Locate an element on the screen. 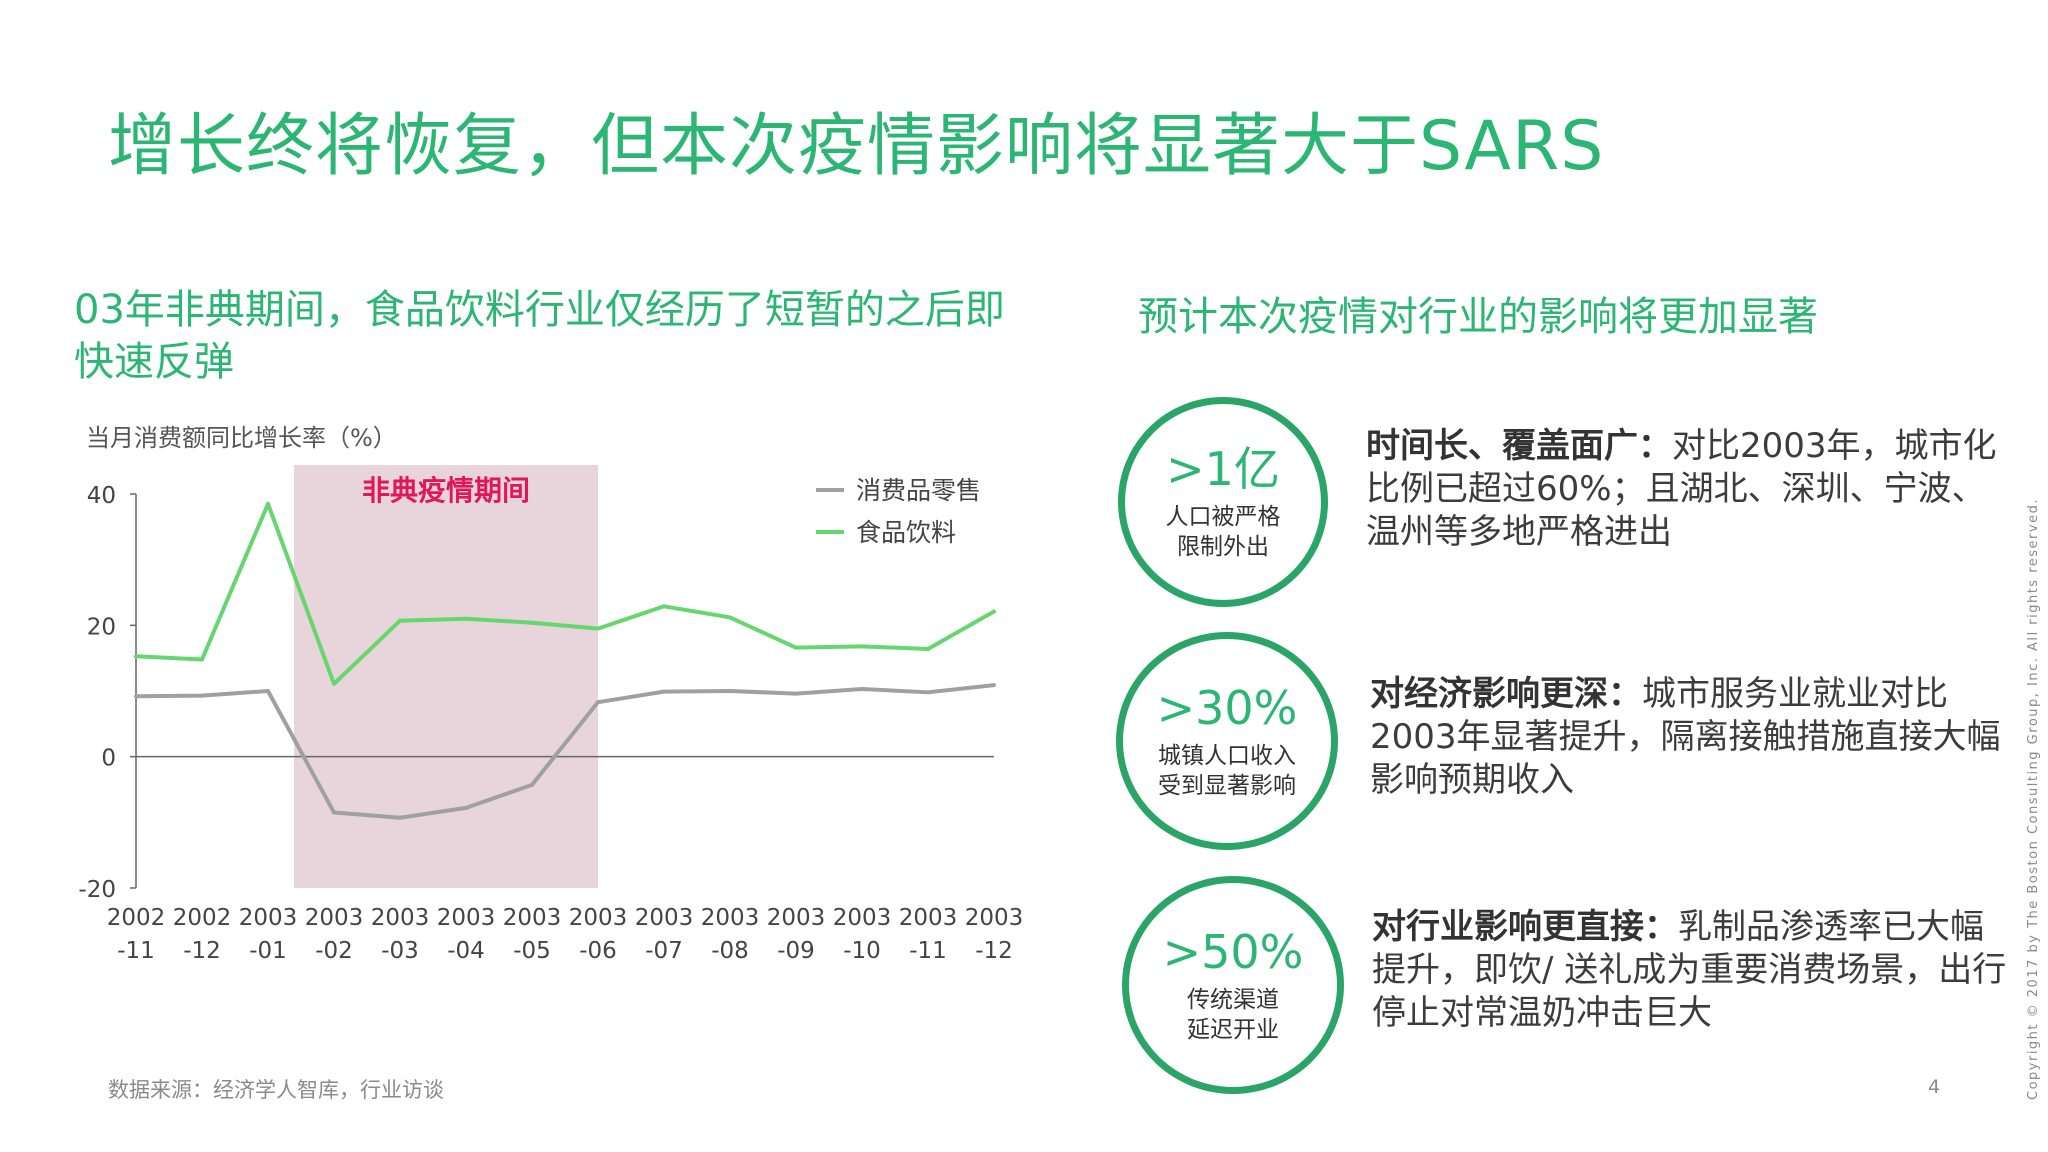  legend-label: 食品饮料 is located at coordinates (906, 532).